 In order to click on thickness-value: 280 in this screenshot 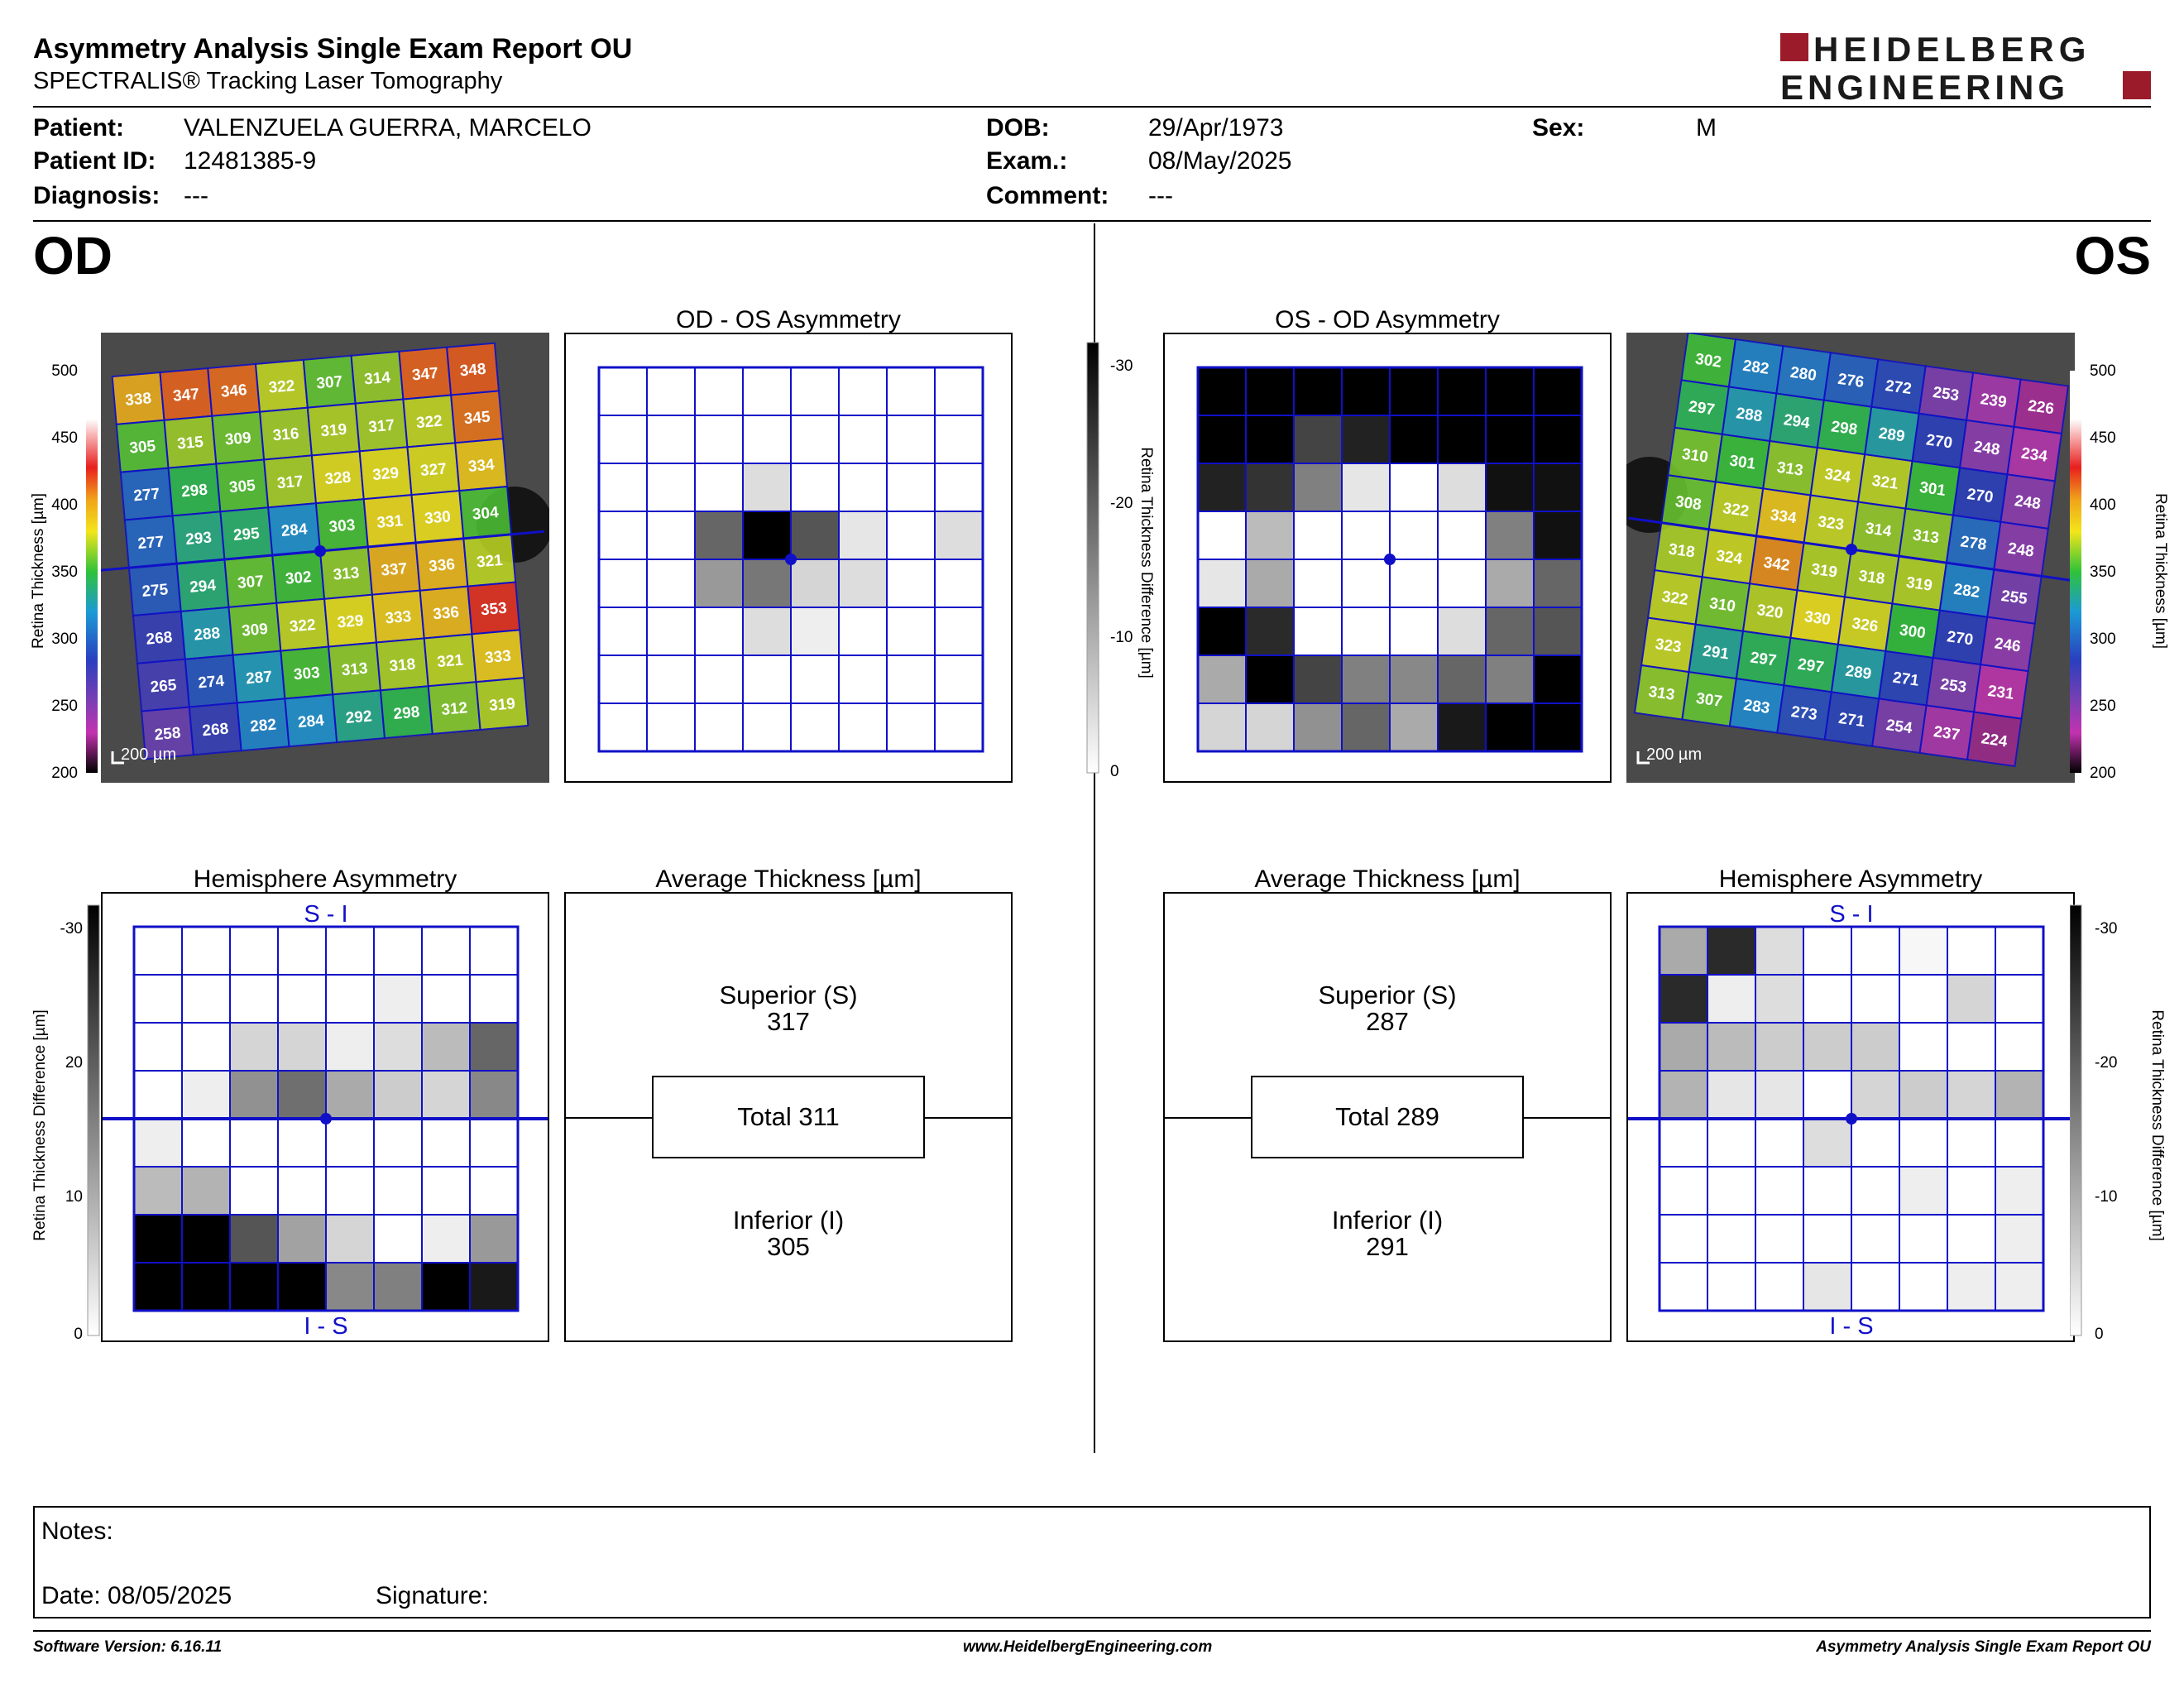, I will do `click(1803, 374)`.